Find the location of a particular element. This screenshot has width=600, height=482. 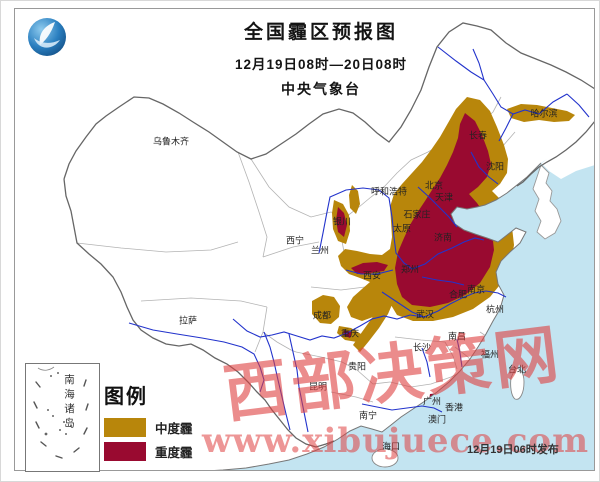

korea-peninsula is located at coordinates (547, 202).